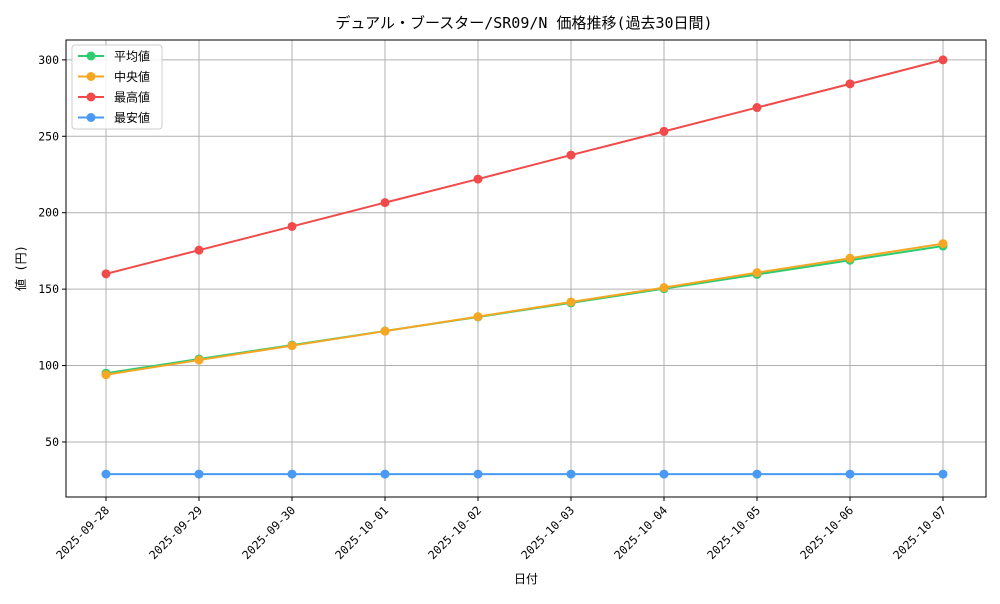 This screenshot has height=604, width=1000. I want to click on y-tick-label: 150, so click(48, 289).